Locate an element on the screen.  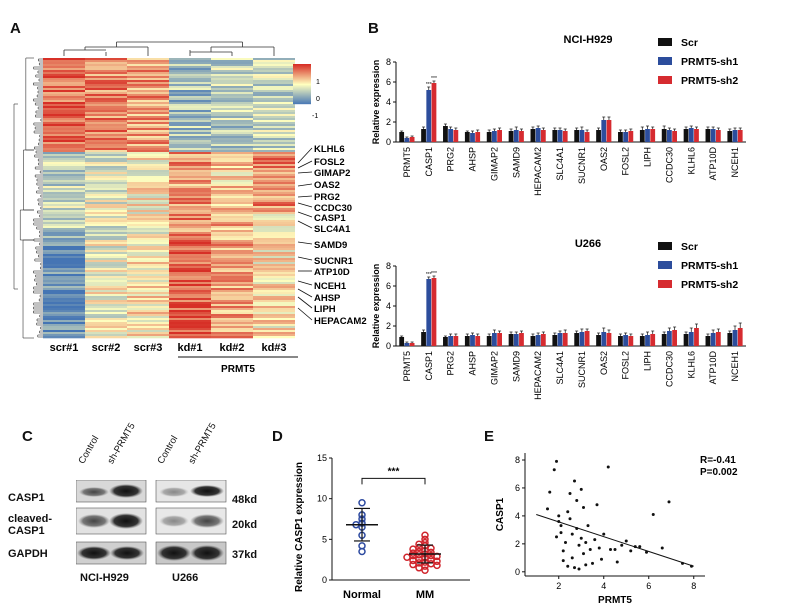
category-label: KLHL6 is located at coordinates (691, 161).